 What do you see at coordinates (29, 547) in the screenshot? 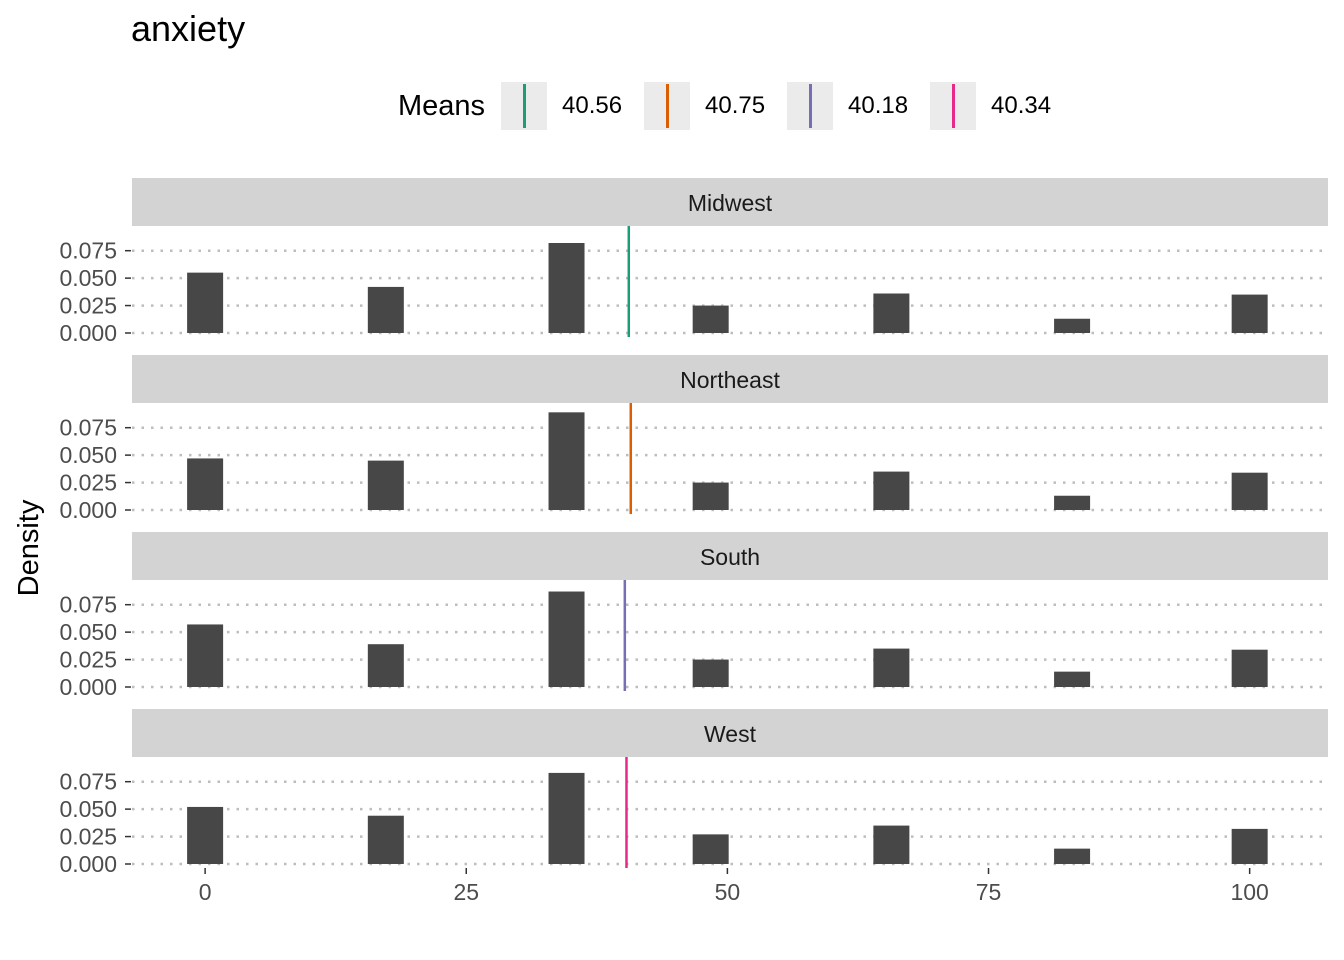
I see `y-axis-title: Density` at bounding box center [29, 547].